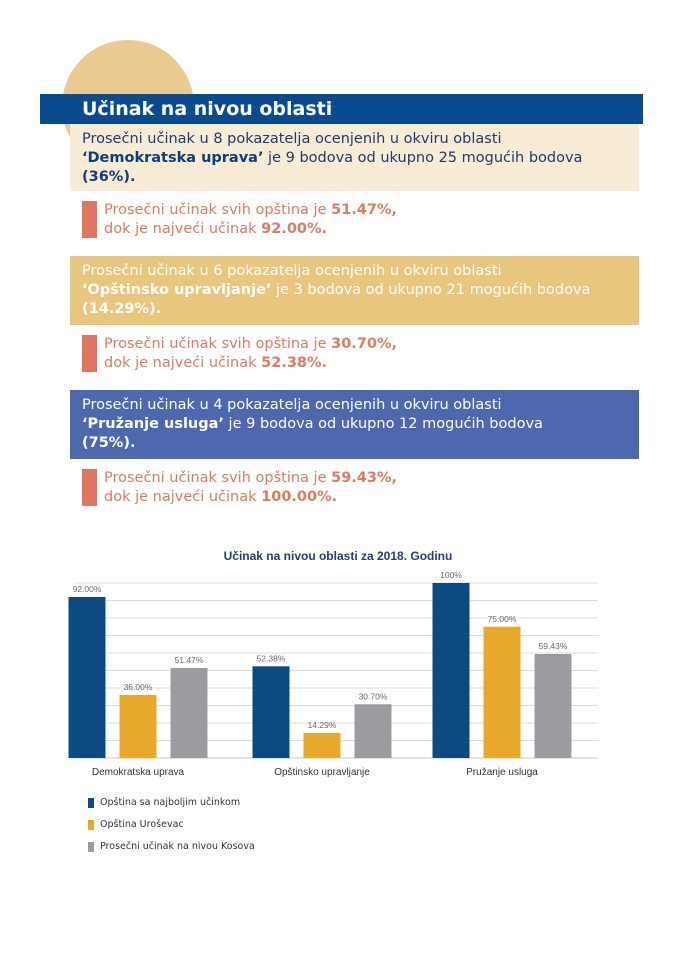 The height and width of the screenshot is (960, 676). Describe the element at coordinates (502, 772) in the screenshot. I see `category-label: Pružanje usluga` at that location.